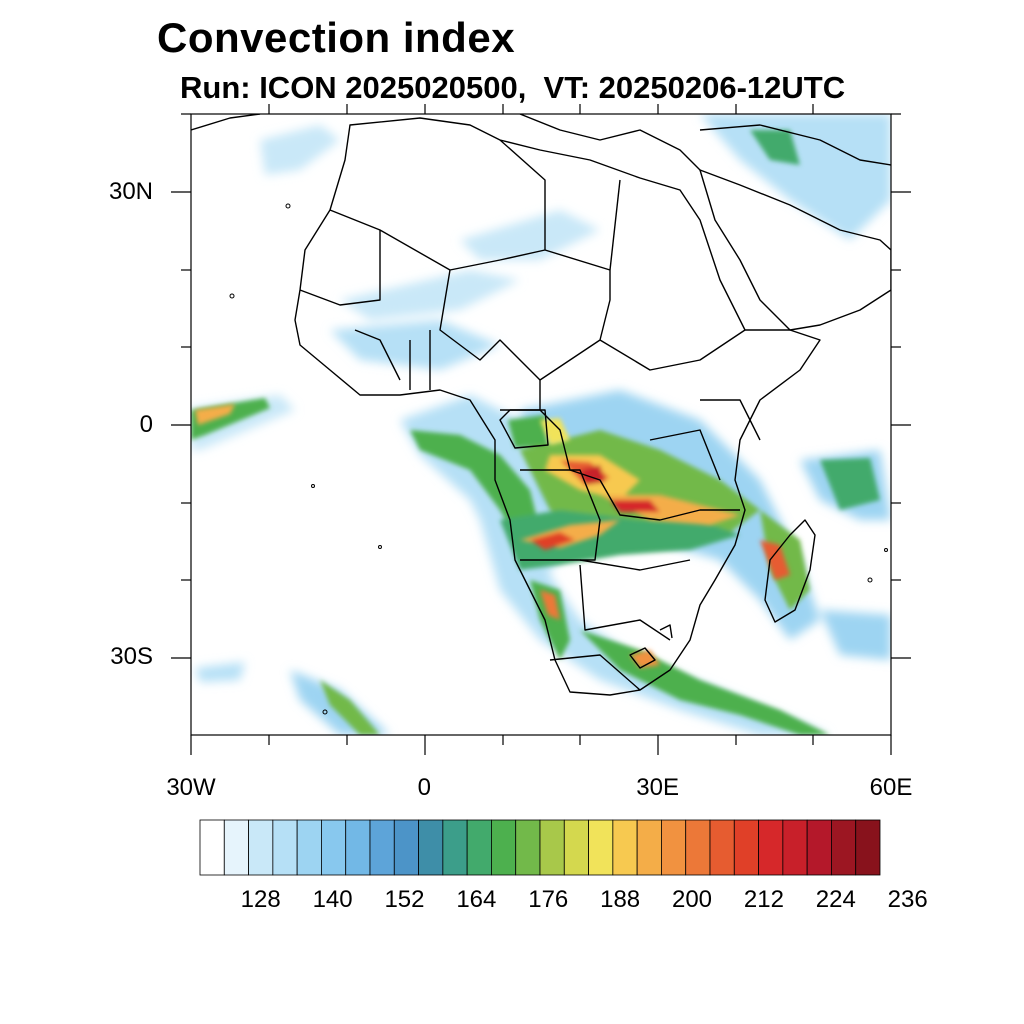  What do you see at coordinates (191, 787) in the screenshot?
I see `longitude-label: 30W` at bounding box center [191, 787].